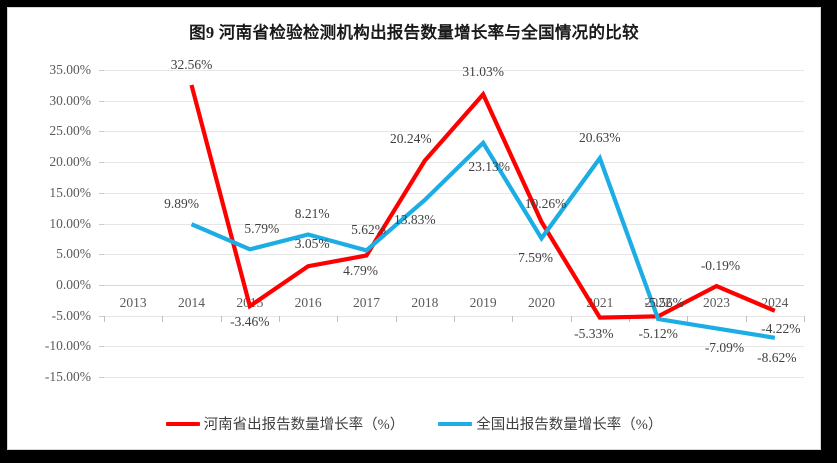  Describe the element at coordinates (535, 258) in the screenshot. I see `data-label-national-2020: 7.59%` at that location.